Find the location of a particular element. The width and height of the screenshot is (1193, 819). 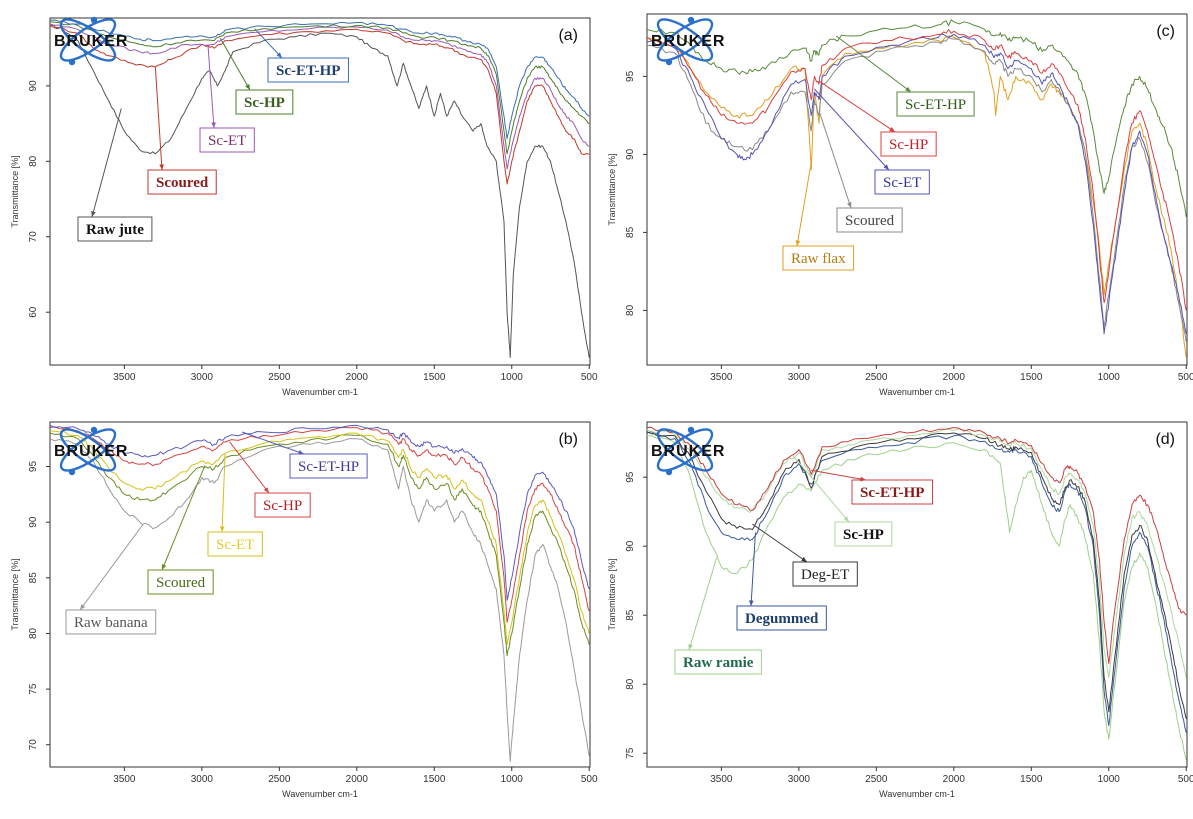

series-callout-label: Raw jute is located at coordinates (115, 230).